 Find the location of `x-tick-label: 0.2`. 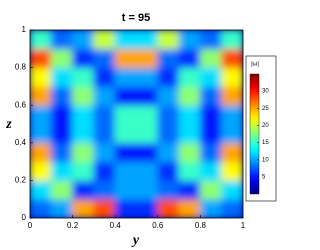

x-tick-label: 0.2 is located at coordinates (73, 225).